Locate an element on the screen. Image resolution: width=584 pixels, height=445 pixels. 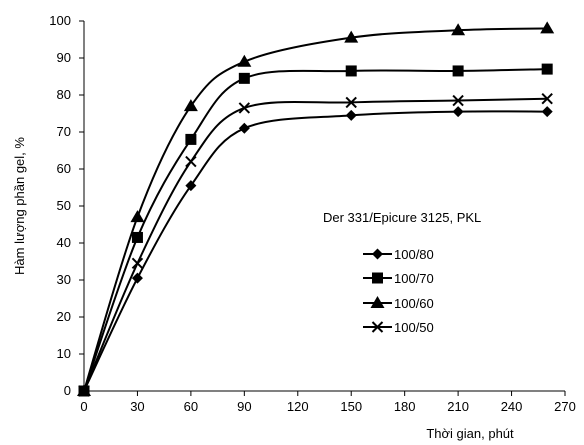
y-tick-label: 70 is located at coordinates (64, 131).